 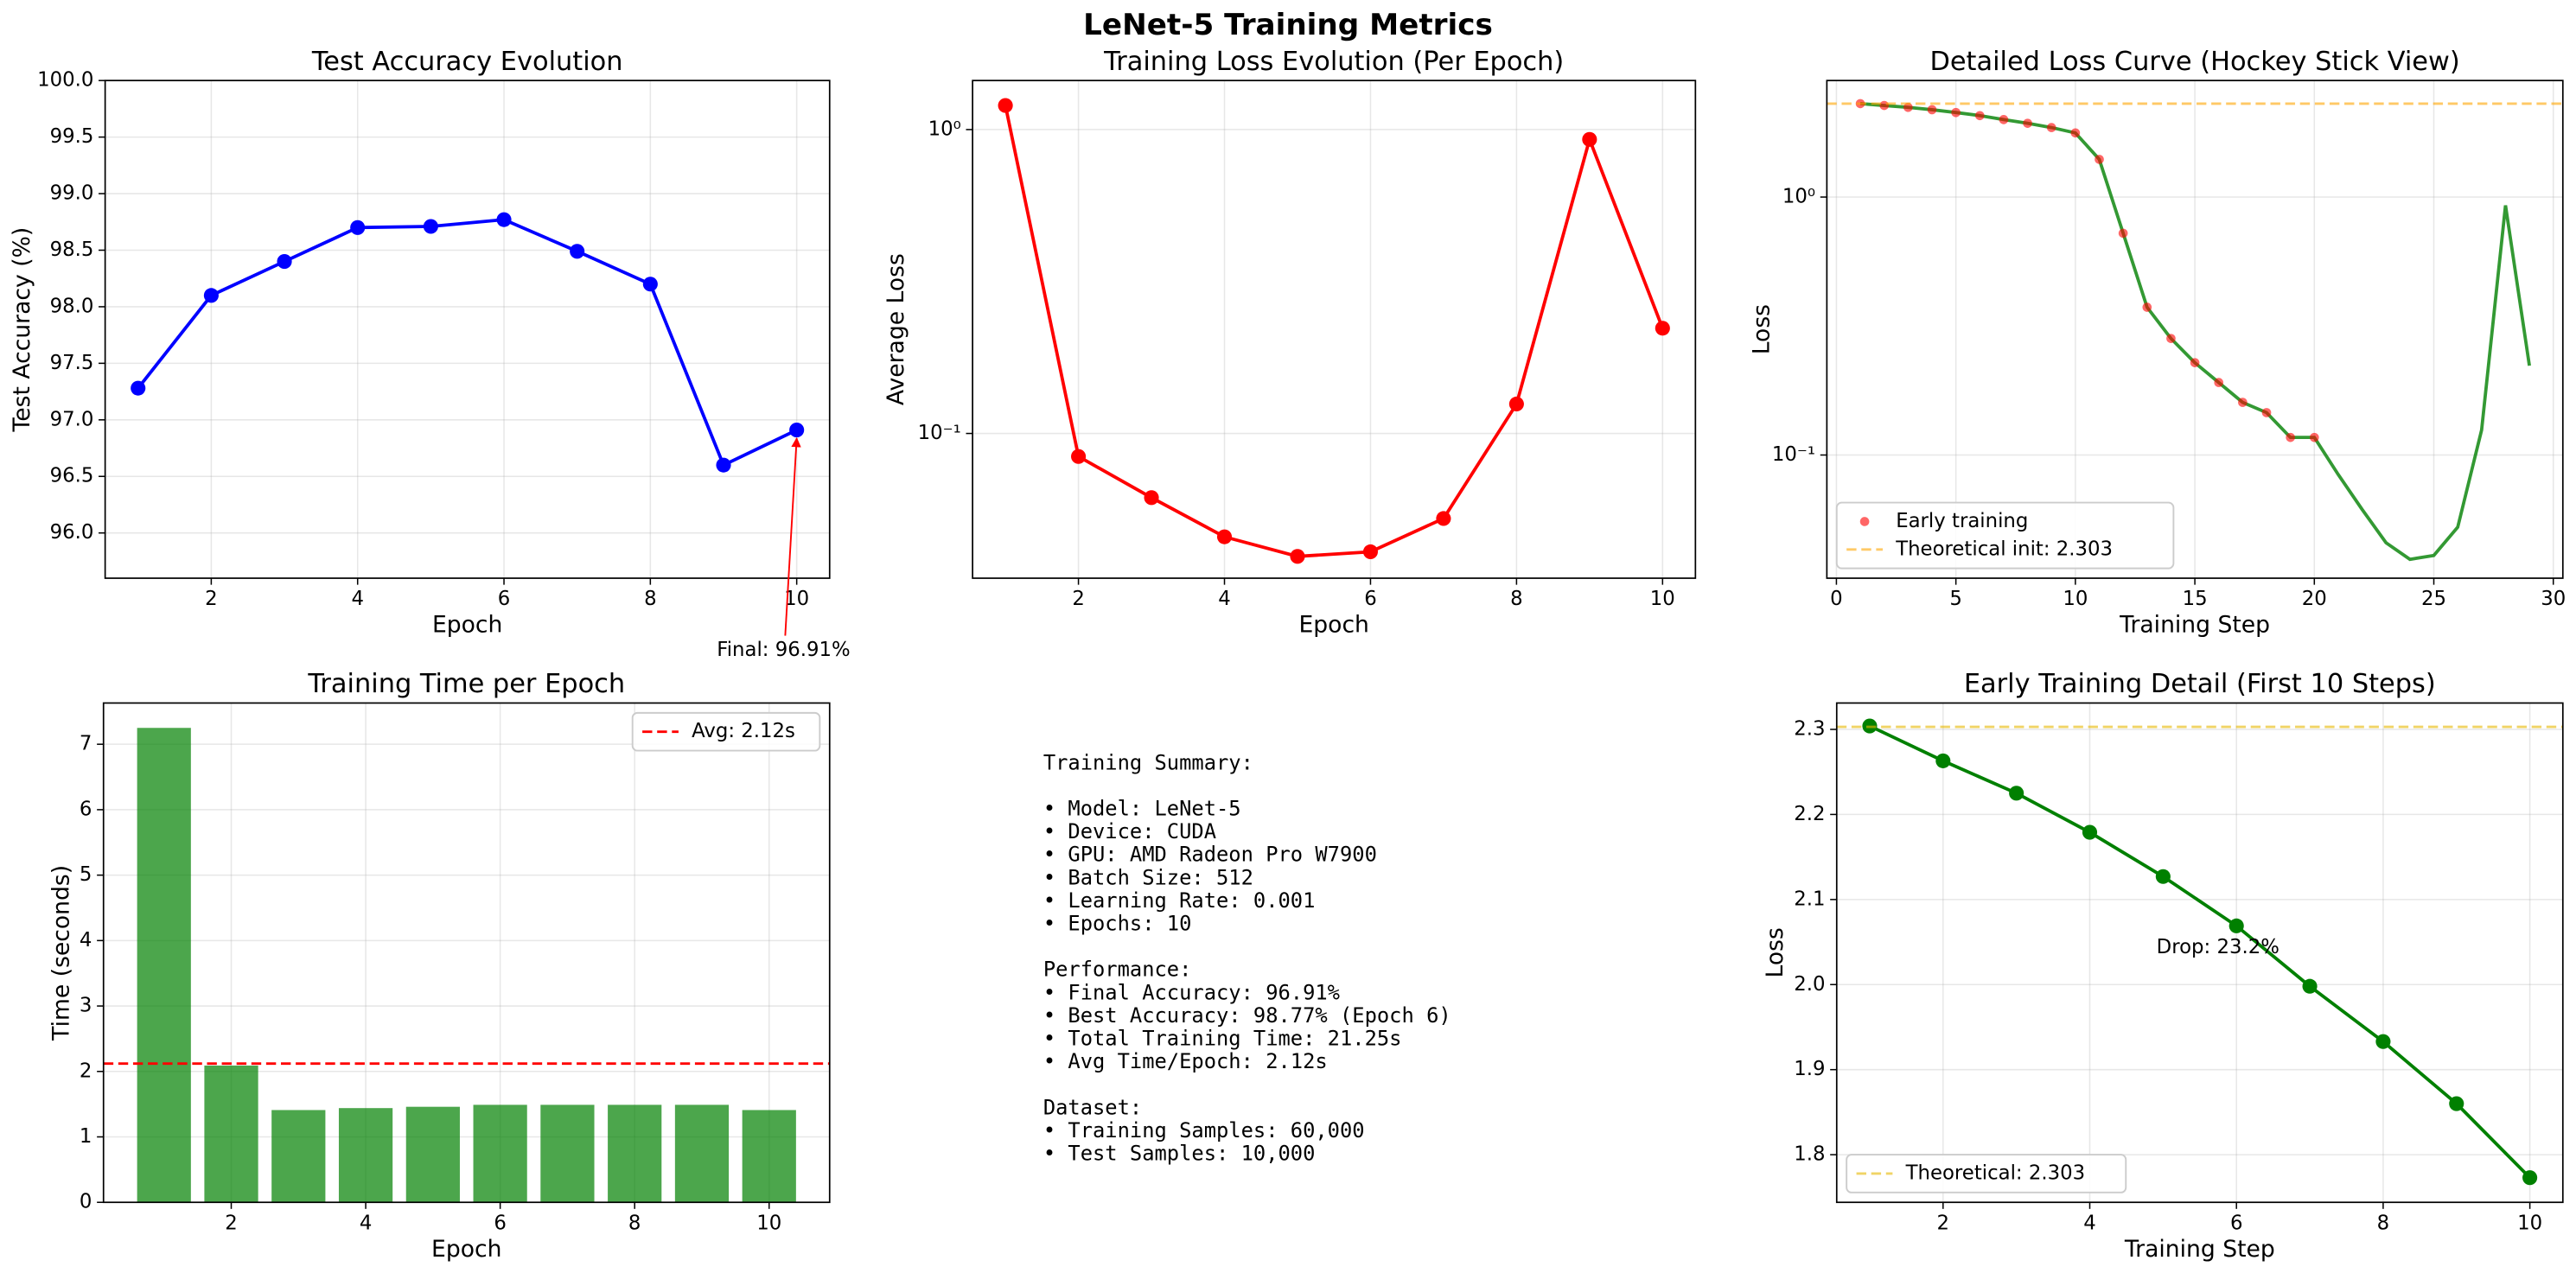 What do you see at coordinates (72, 136) in the screenshot?
I see `y-tick-label: 99.5` at bounding box center [72, 136].